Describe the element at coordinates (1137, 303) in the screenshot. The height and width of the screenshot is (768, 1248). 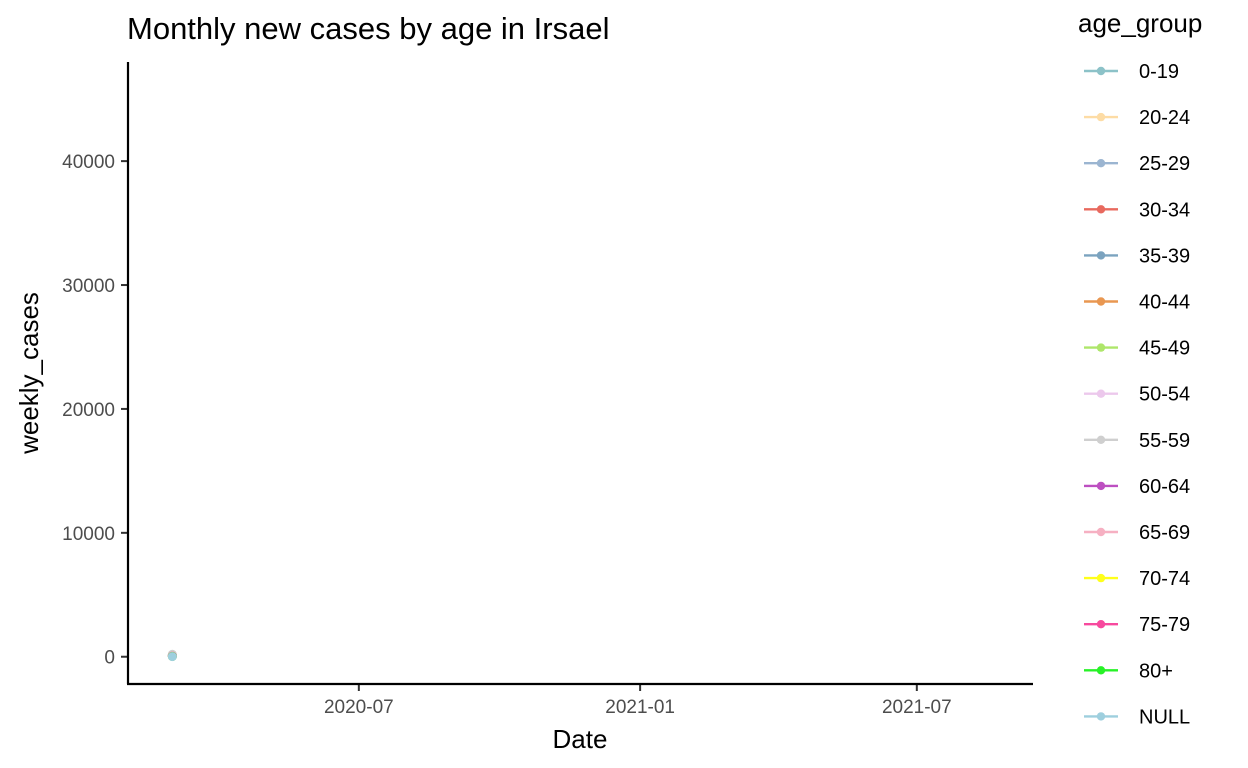
I see `legend-item: 40-44` at that location.